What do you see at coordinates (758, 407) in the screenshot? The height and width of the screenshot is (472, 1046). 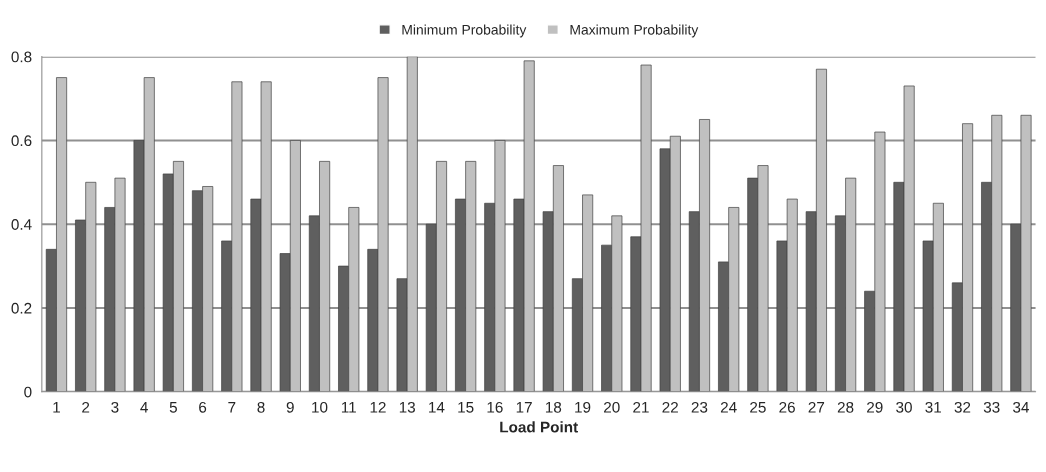 I see `x-tick-label: 25` at bounding box center [758, 407].